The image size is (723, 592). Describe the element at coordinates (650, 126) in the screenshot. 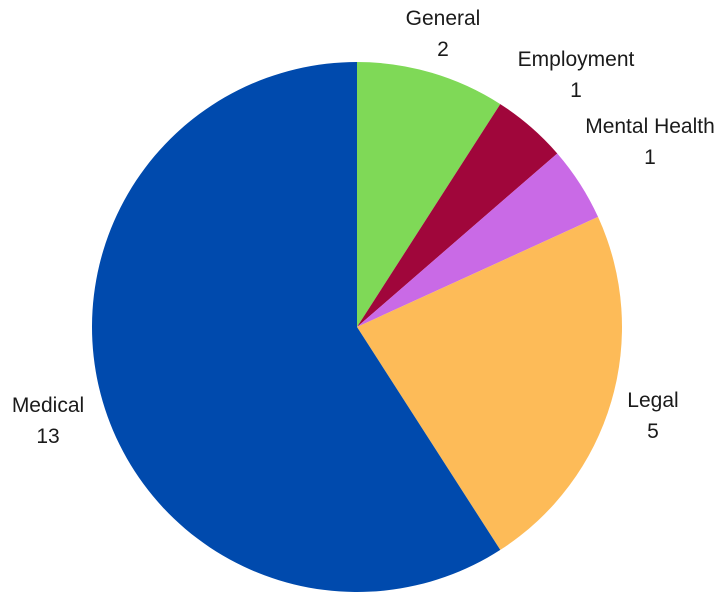

I see `label-mental-health: Mental Health` at that location.